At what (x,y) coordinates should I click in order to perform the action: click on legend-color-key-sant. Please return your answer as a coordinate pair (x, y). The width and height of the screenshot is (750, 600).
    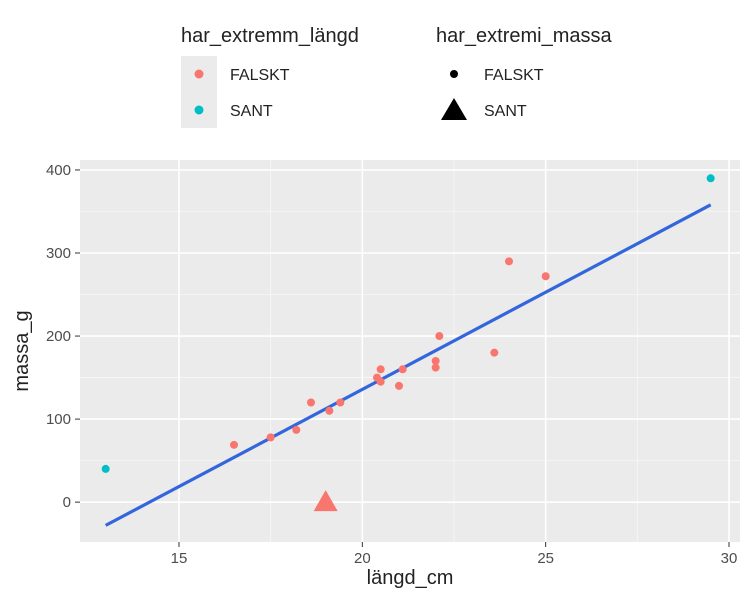
    Looking at the image, I should click on (199, 110).